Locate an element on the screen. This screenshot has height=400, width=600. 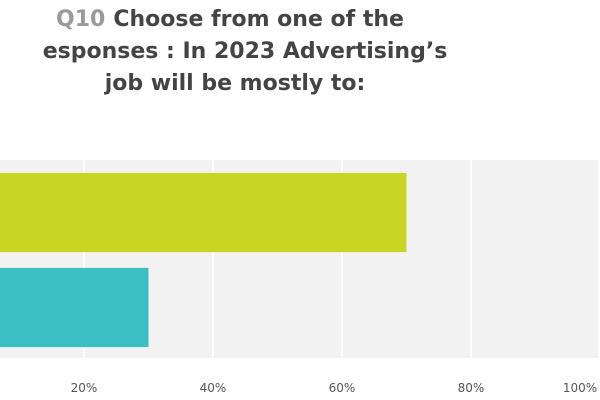
x-tick-label: 80% is located at coordinates (471, 388).